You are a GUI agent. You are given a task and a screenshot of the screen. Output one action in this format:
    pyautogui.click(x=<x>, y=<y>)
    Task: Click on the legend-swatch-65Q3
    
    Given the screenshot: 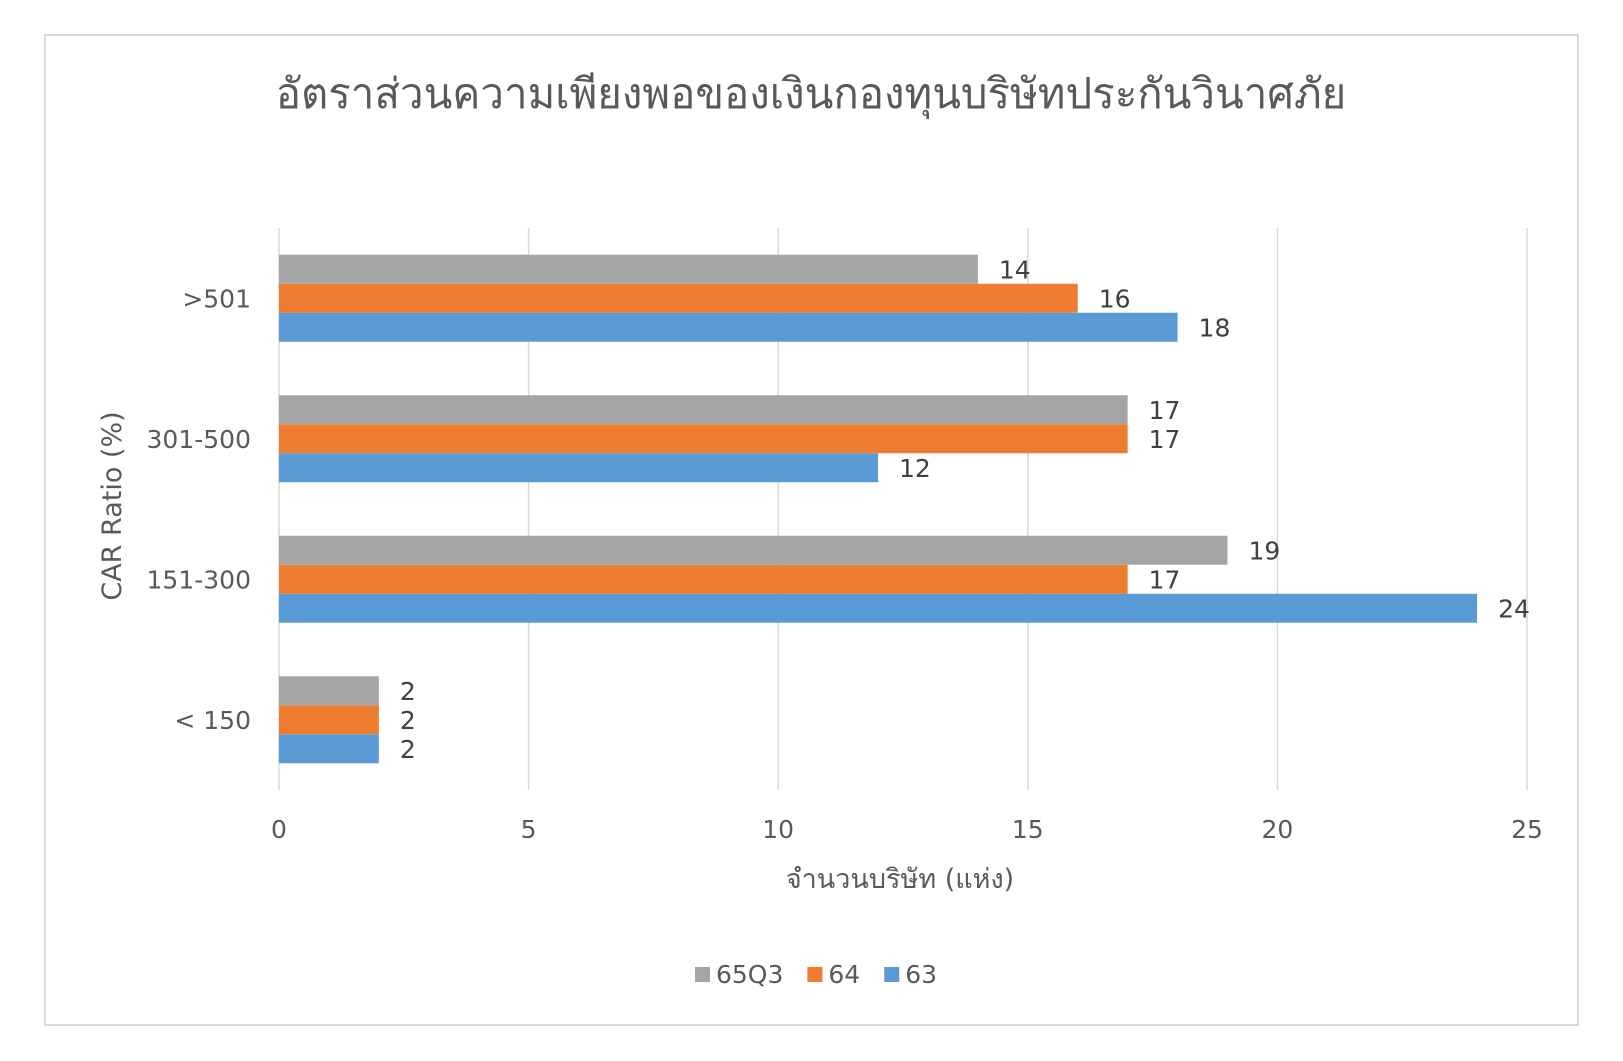 What is the action you would take?
    pyautogui.click(x=702, y=974)
    